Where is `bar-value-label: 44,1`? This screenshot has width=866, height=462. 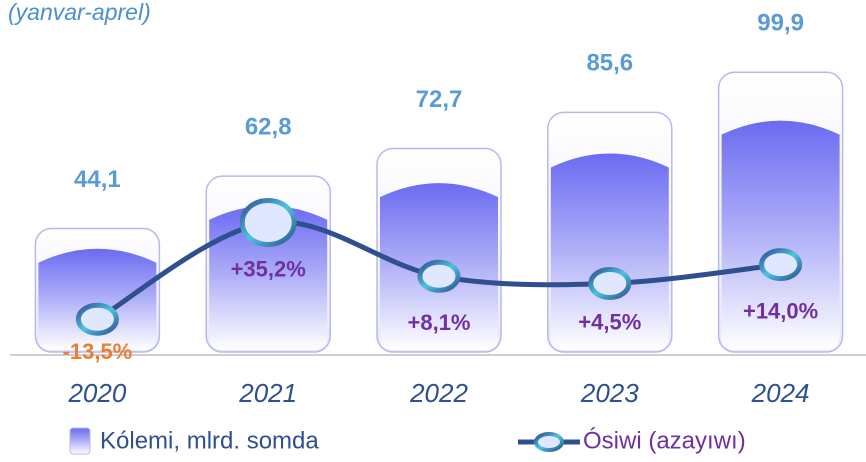 bar-value-label: 44,1 is located at coordinates (97, 179).